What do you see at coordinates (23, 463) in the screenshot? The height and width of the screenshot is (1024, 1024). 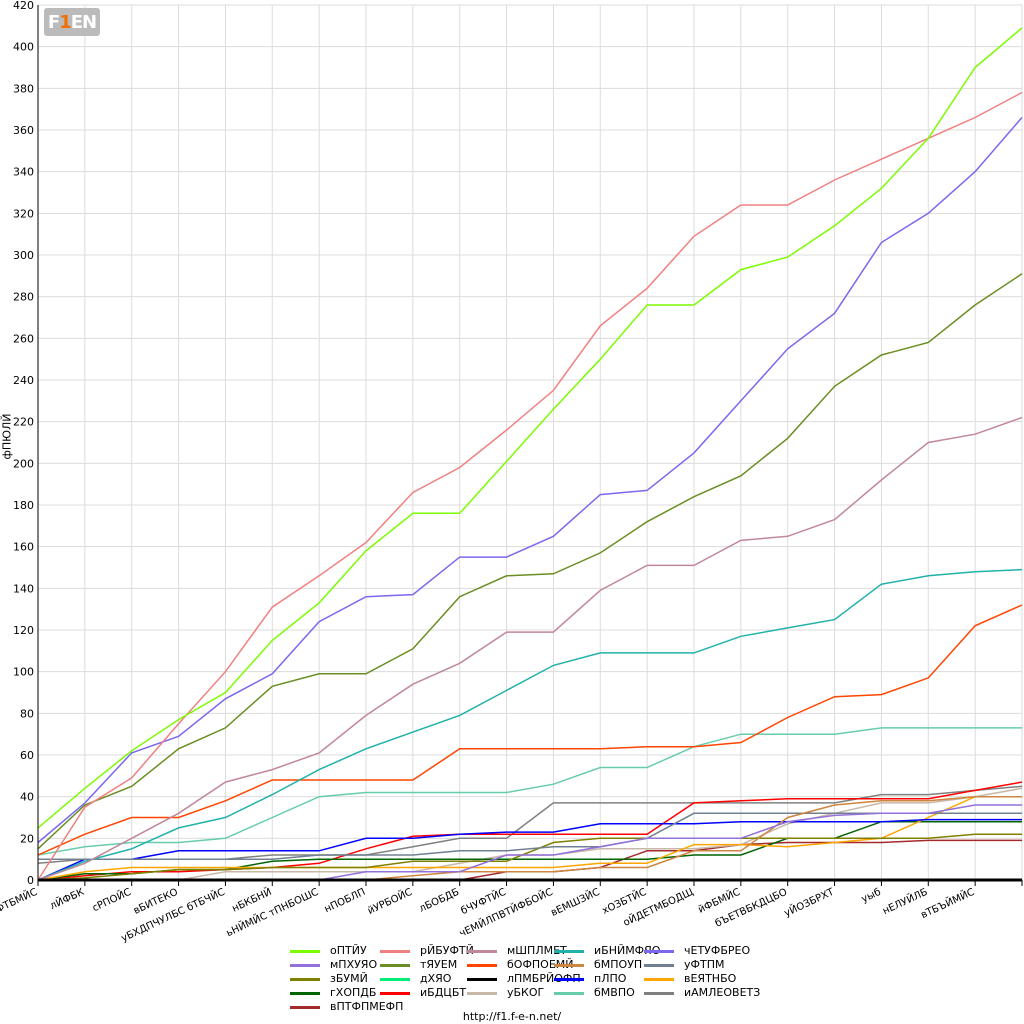 I see `y-tick-label: 200` at bounding box center [23, 463].